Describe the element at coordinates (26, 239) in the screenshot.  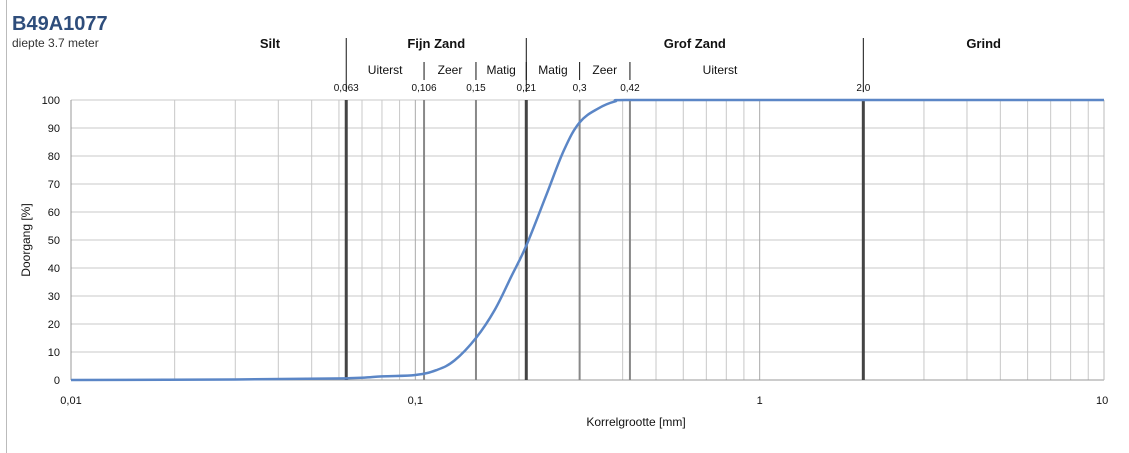
I see `y-axis-label: Doorgang [%]` at that location.